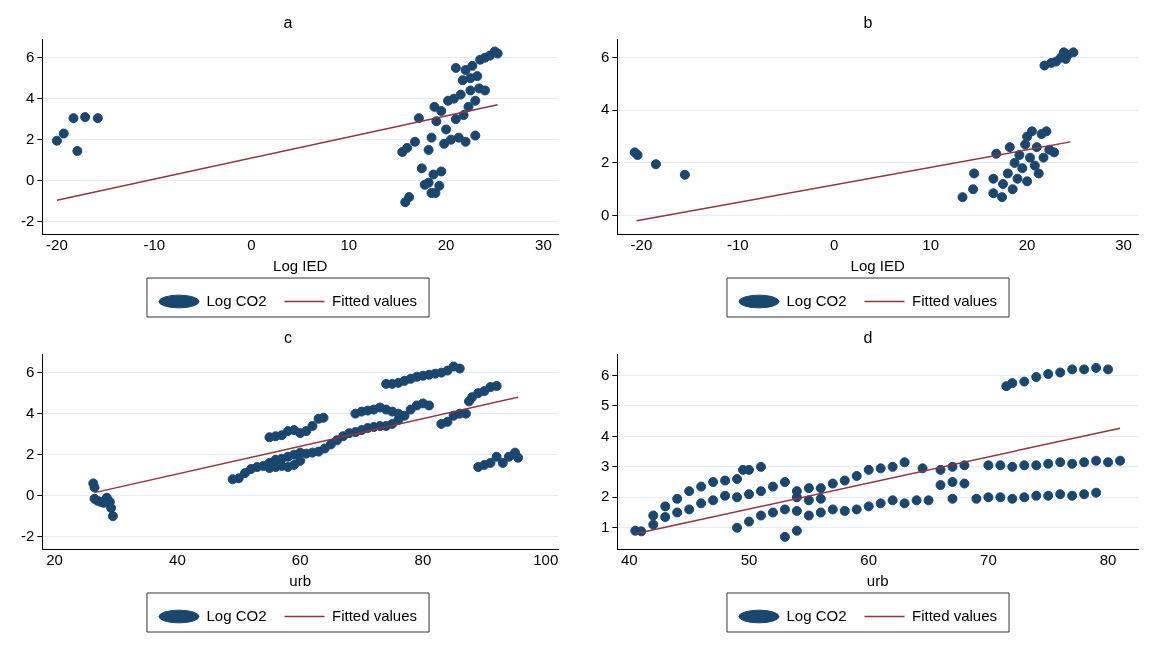  What do you see at coordinates (605, 526) in the screenshot?
I see `y-tick-label: 1` at bounding box center [605, 526].